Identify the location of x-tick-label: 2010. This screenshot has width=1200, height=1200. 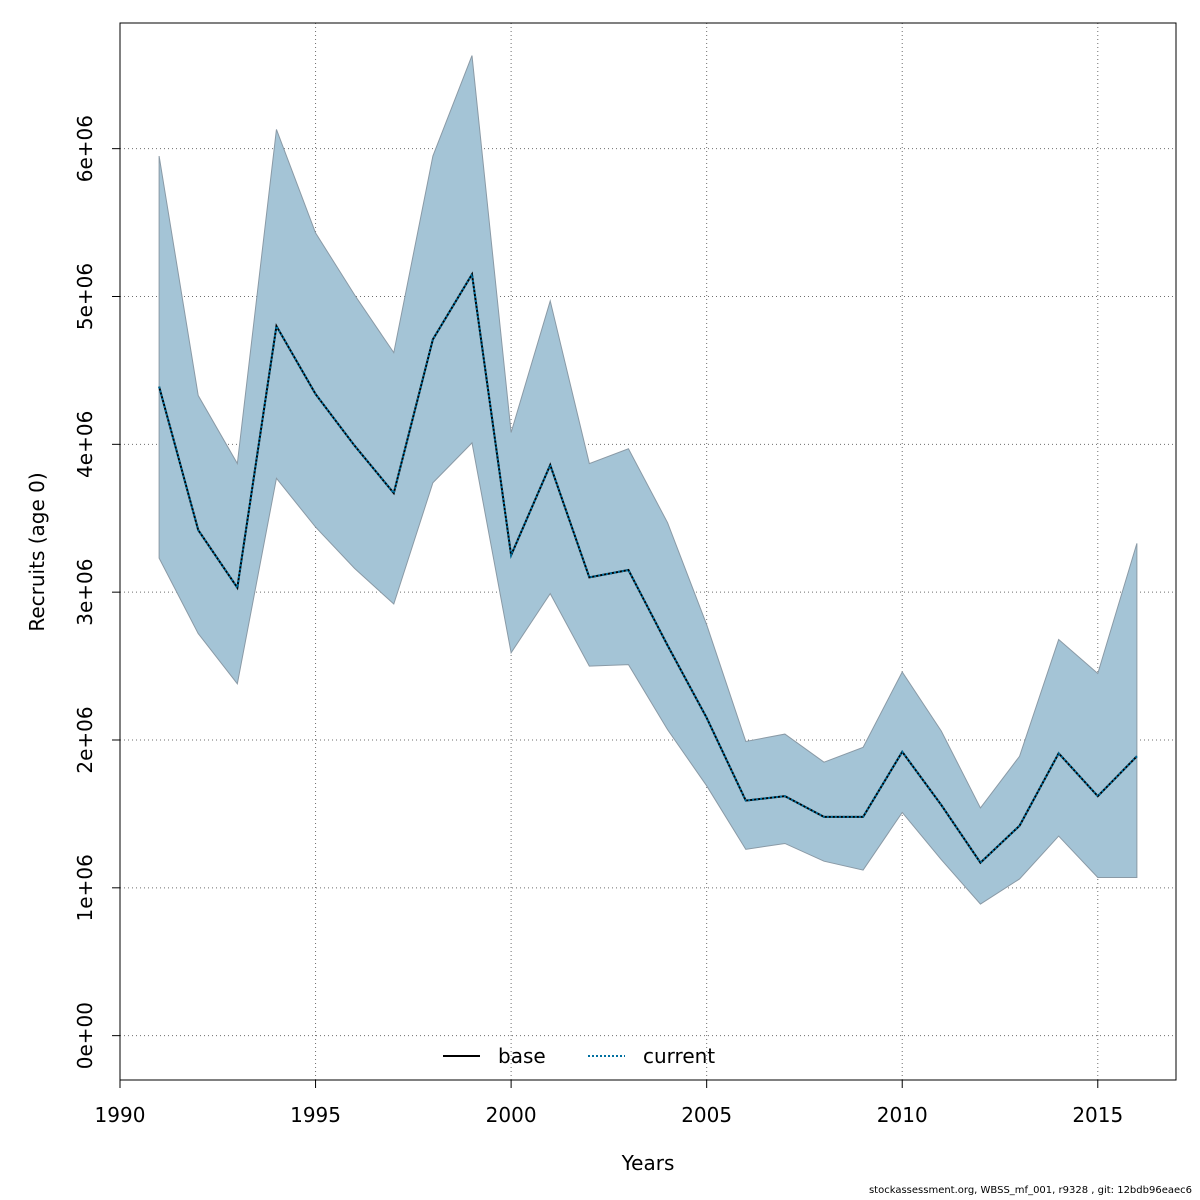
(902, 1115).